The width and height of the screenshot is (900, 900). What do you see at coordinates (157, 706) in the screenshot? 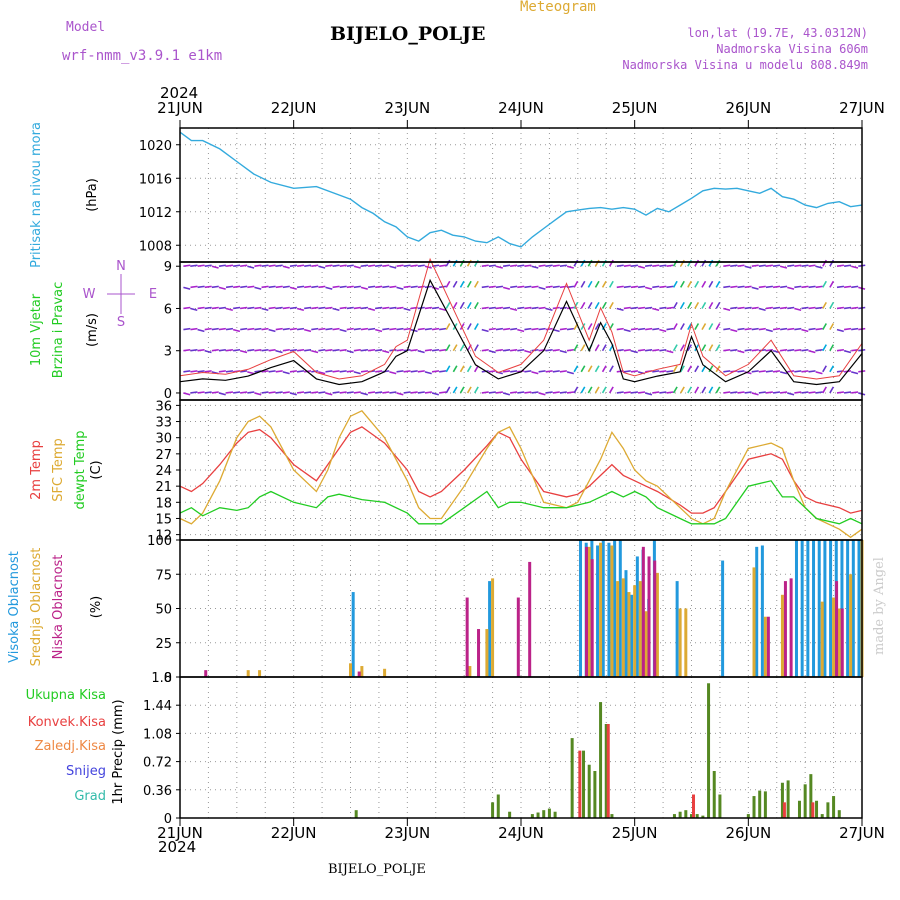
I see `y-tick-label-precipitation: 1.44` at bounding box center [157, 706].